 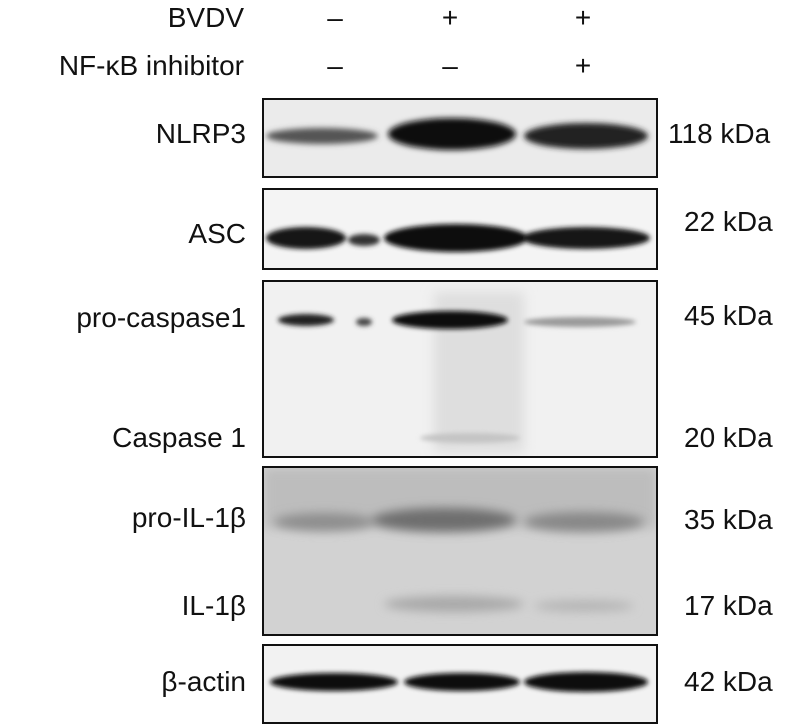 I want to click on nfkb-sign-lane-3: +, so click(x=583, y=65).